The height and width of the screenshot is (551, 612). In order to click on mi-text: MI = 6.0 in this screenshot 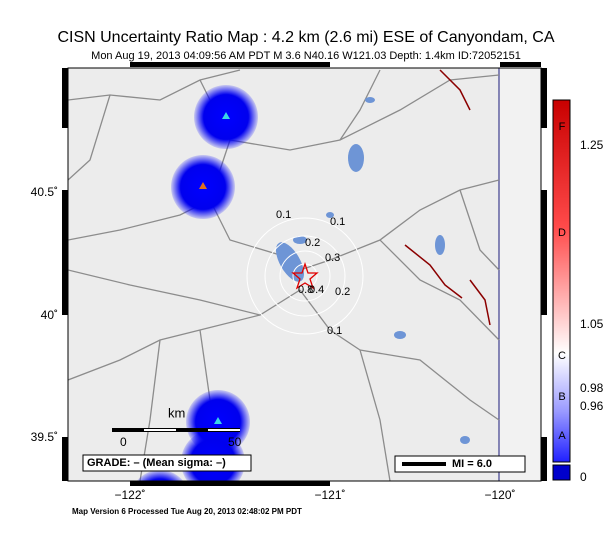, I will do `click(472, 464)`.